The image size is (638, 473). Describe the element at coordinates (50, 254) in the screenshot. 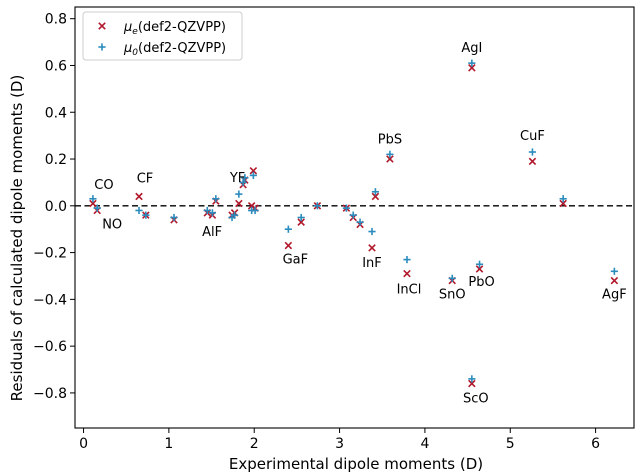

I see `y-tick-label: −0.2` at that location.